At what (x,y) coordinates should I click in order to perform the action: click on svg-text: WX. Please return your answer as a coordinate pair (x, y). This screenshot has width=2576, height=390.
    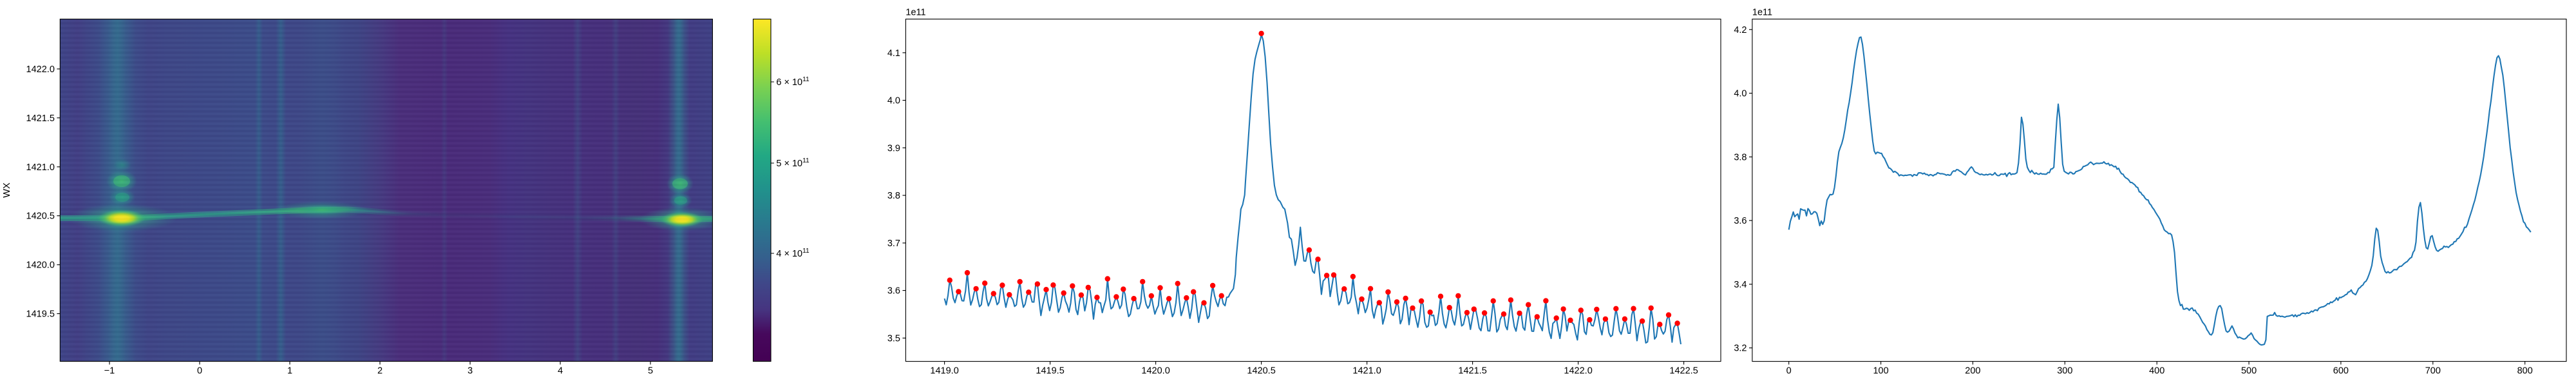
    Looking at the image, I should click on (7, 190).